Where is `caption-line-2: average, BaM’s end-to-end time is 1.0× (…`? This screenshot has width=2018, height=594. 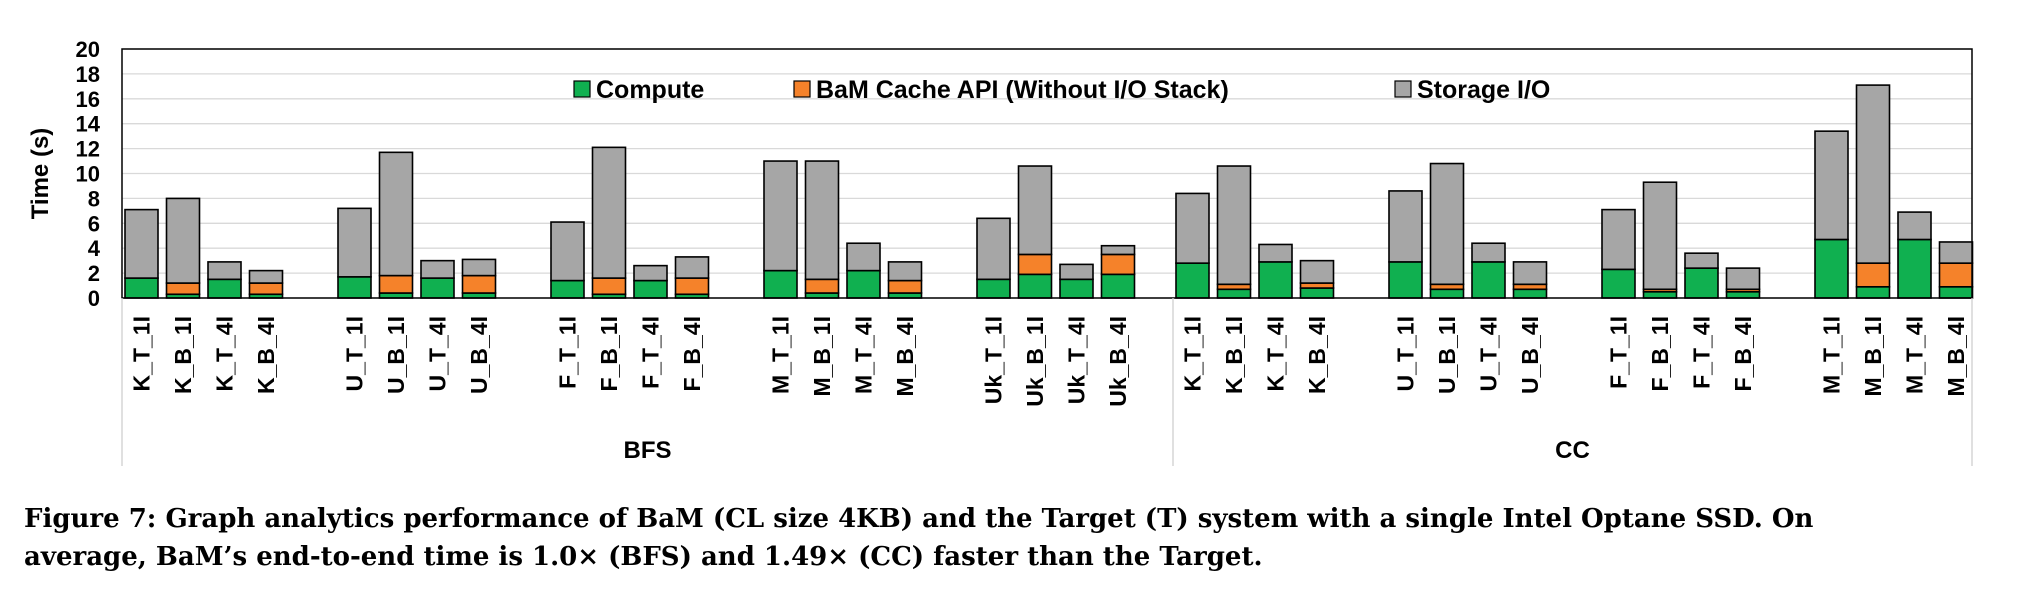 caption-line-2: average, BaM’s end-to-end time is 1.0× (… is located at coordinates (643, 557).